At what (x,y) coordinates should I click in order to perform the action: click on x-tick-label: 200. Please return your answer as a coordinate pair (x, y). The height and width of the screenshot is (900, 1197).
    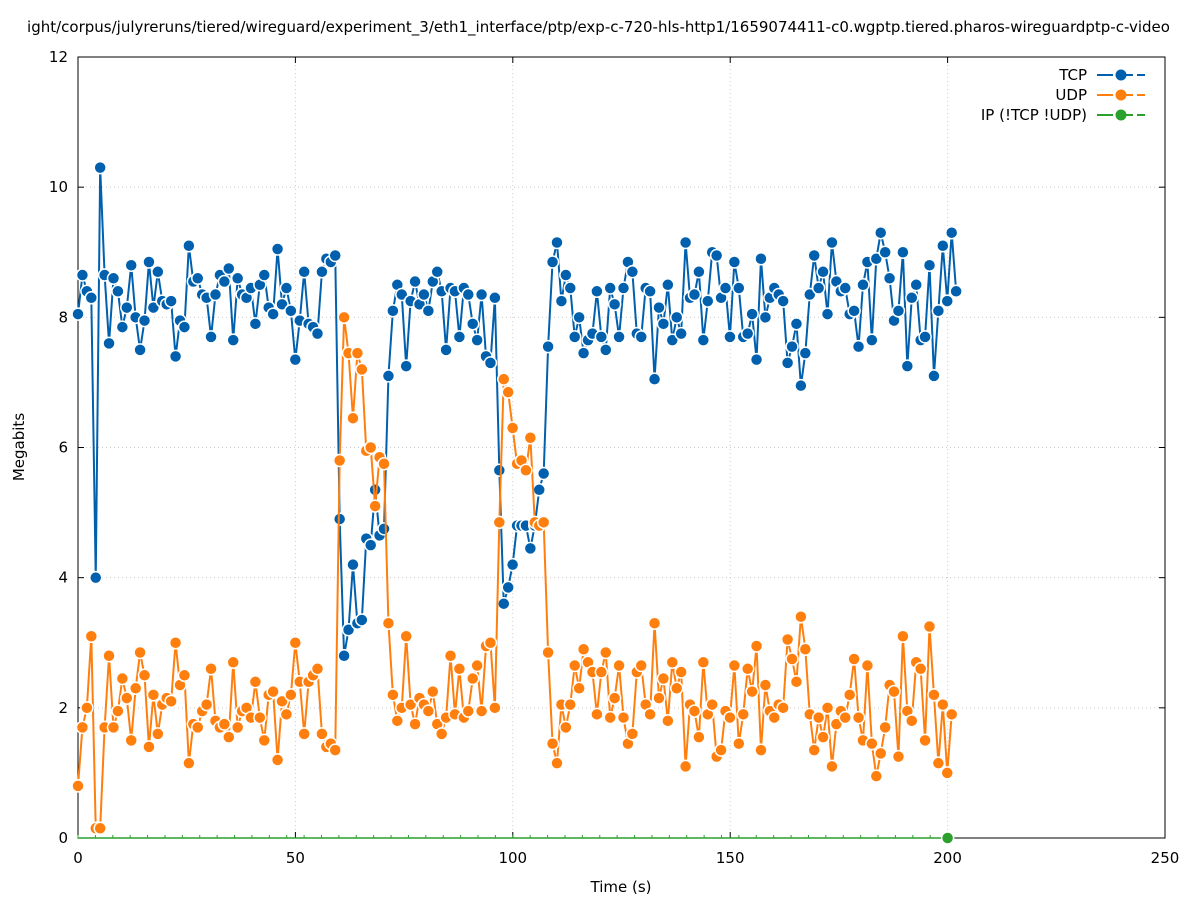
    Looking at the image, I should click on (947, 858).